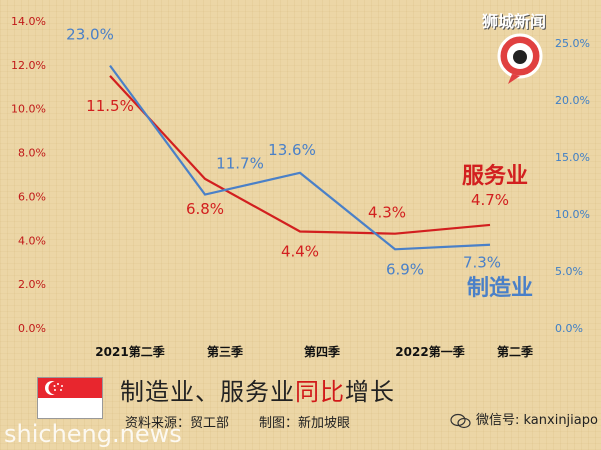 The width and height of the screenshot is (601, 450). I want to click on data-label: 4.4%, so click(300, 252).